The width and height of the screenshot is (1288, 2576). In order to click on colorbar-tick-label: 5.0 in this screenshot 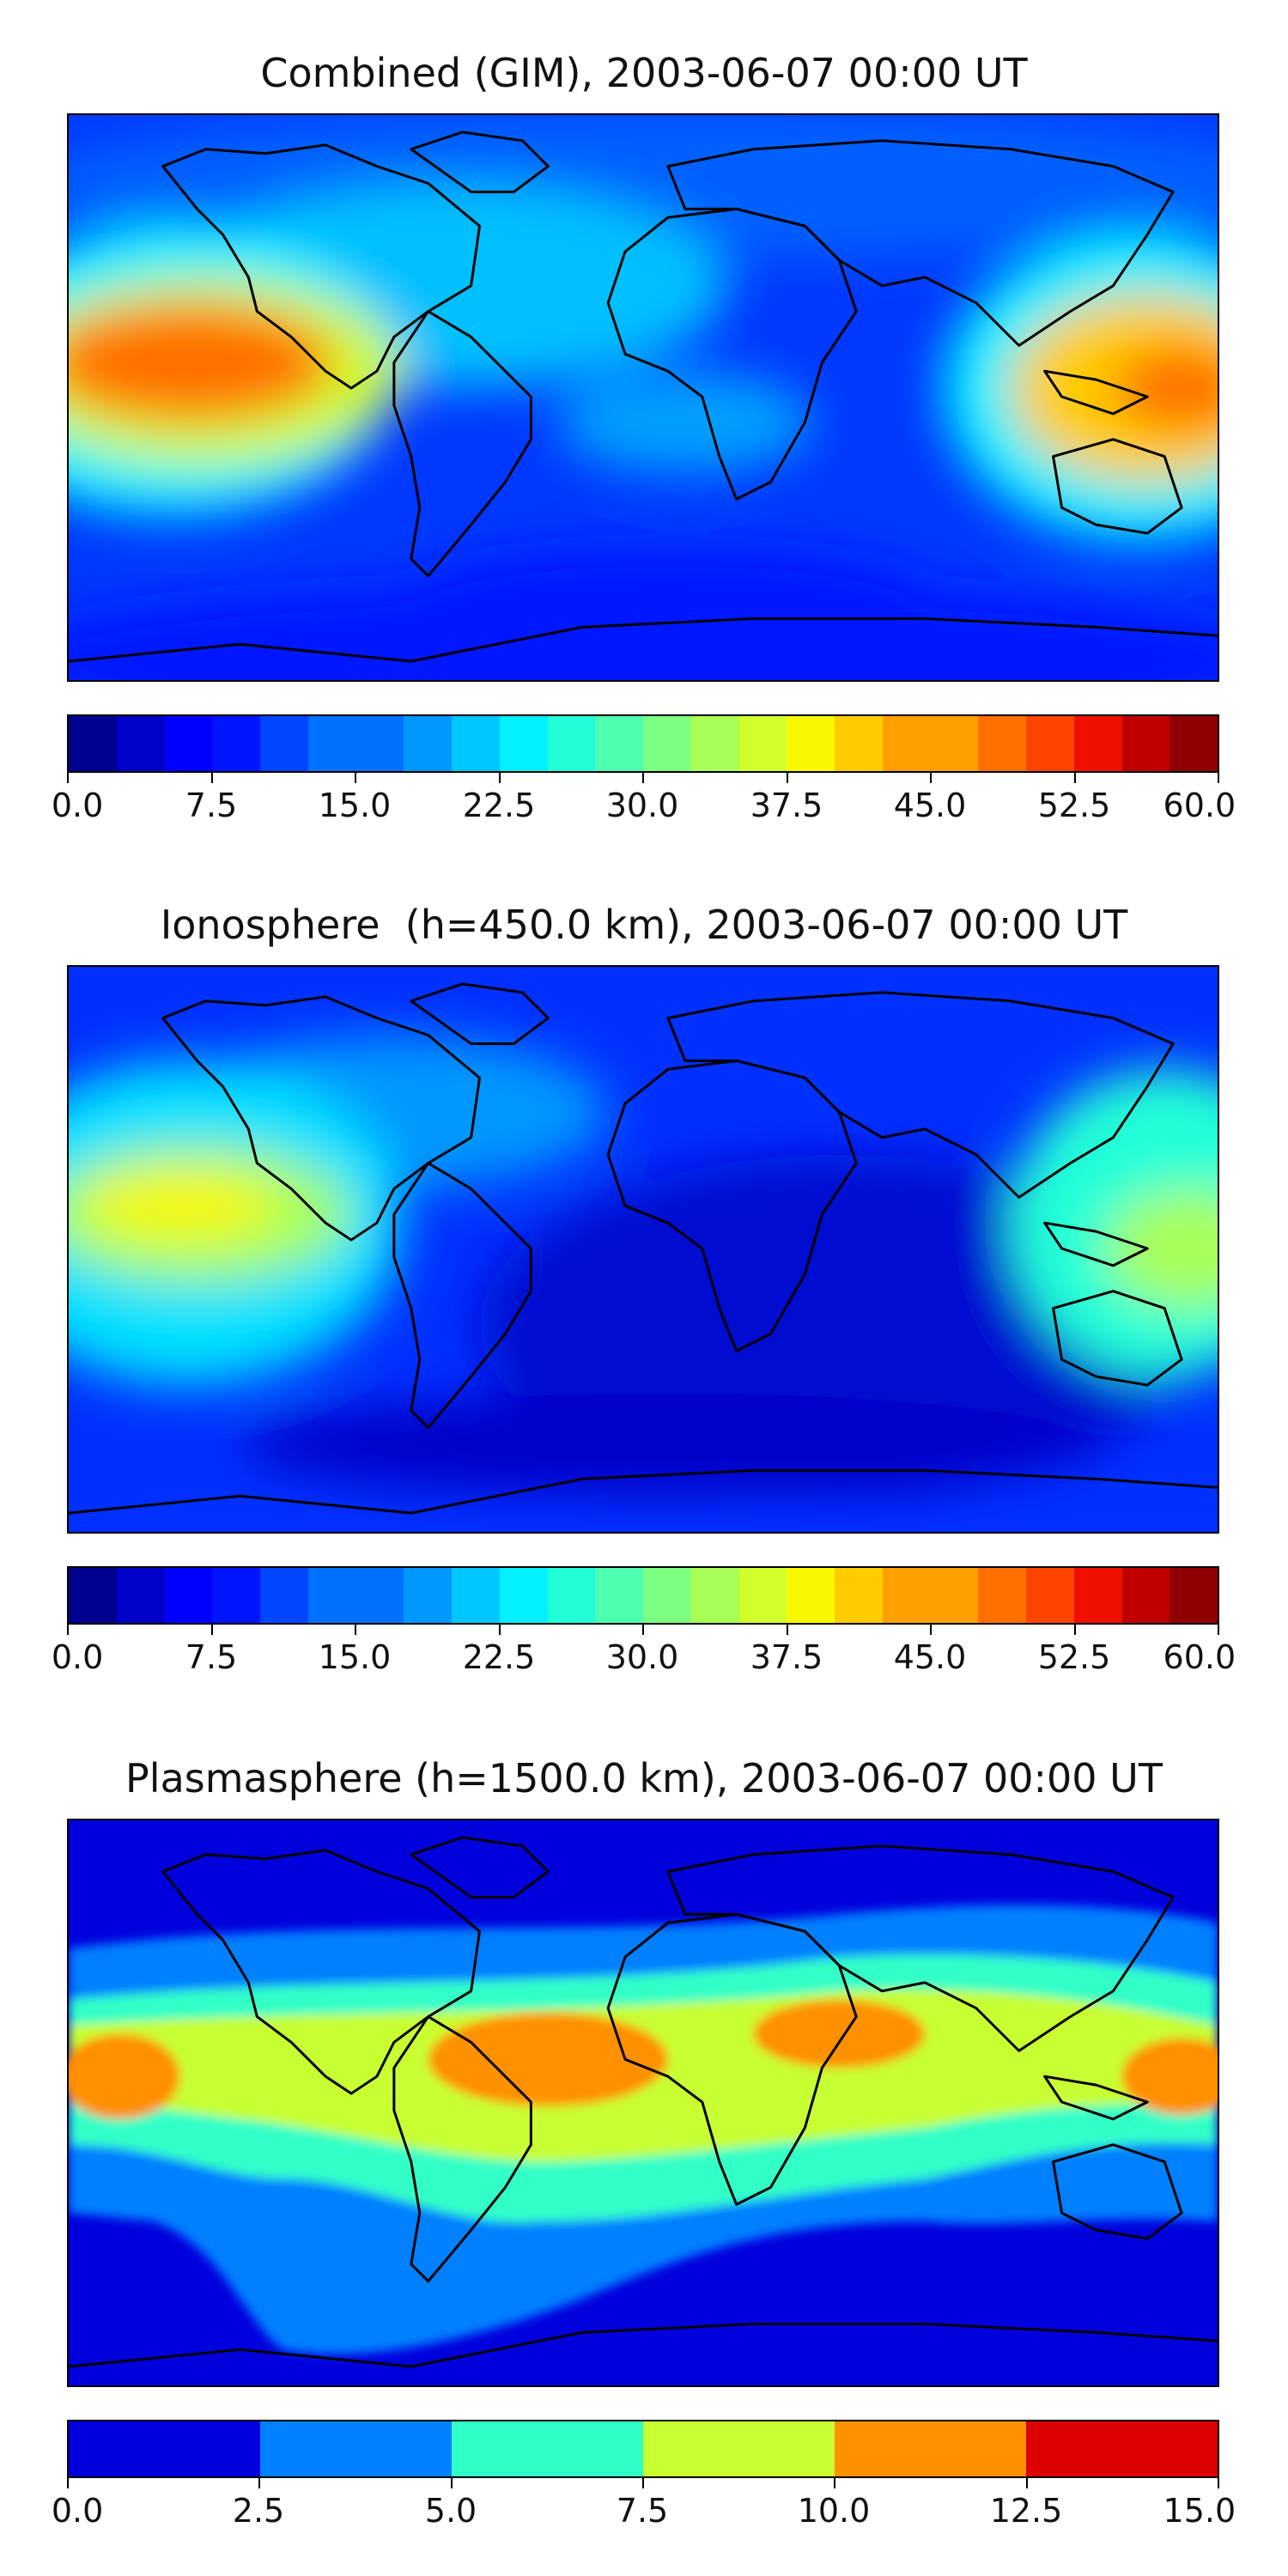, I will do `click(450, 2511)`.